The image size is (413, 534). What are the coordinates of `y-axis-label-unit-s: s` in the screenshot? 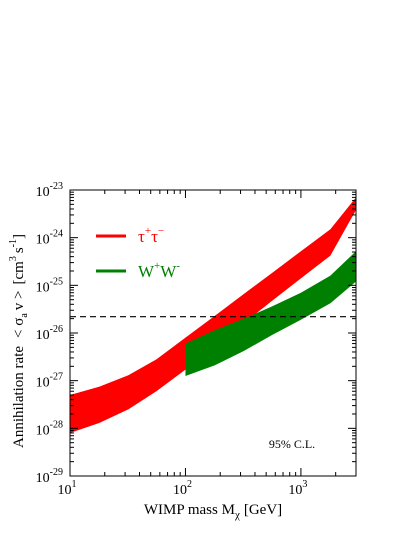 It's located at (19, 250).